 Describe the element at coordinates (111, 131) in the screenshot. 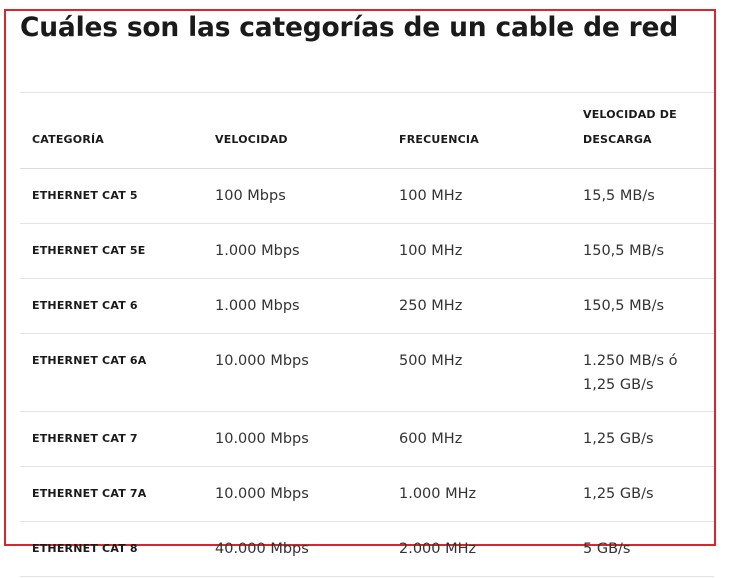

I see `header-categoria: CATEGORÍA` at that location.